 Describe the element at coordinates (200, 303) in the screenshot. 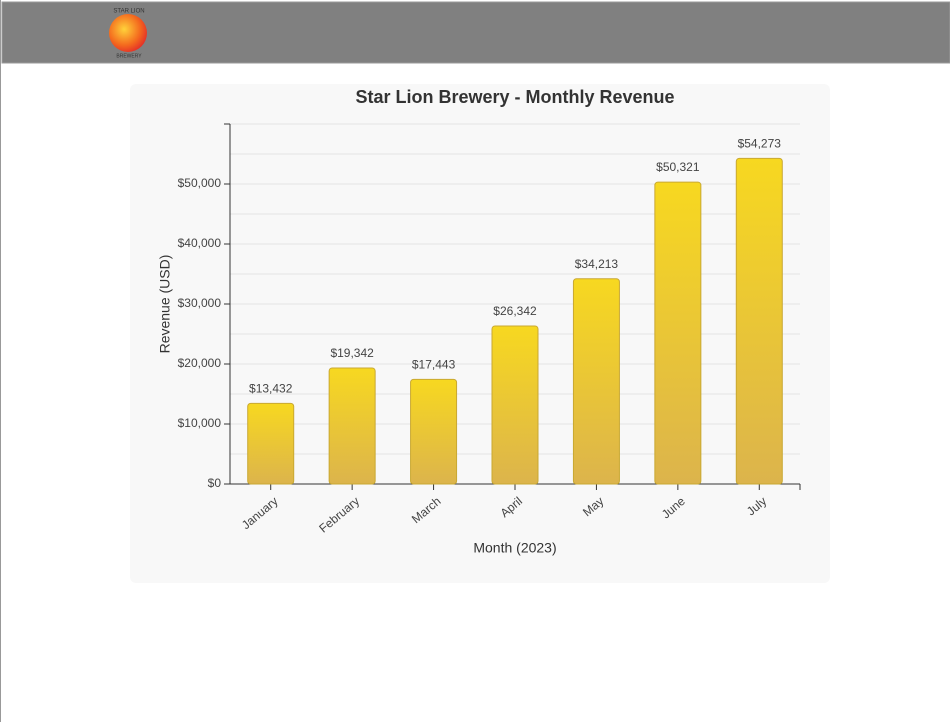

I see `y-tick-label: $30,000` at that location.